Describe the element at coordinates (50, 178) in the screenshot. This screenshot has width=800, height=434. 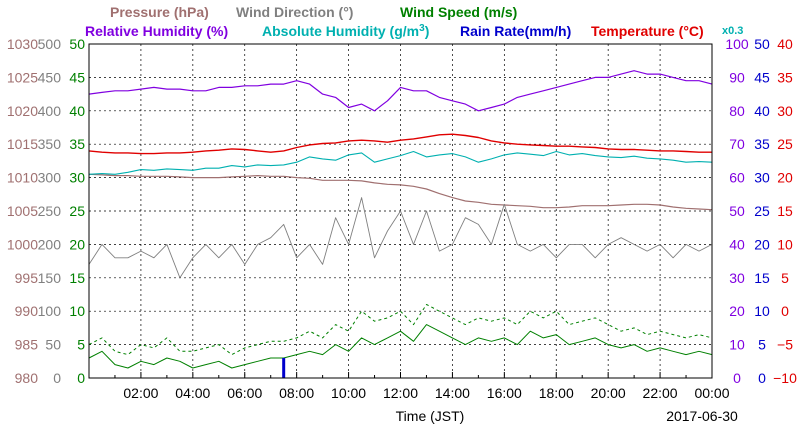
I see `y-tick-label-wind-direction: 300` at that location.